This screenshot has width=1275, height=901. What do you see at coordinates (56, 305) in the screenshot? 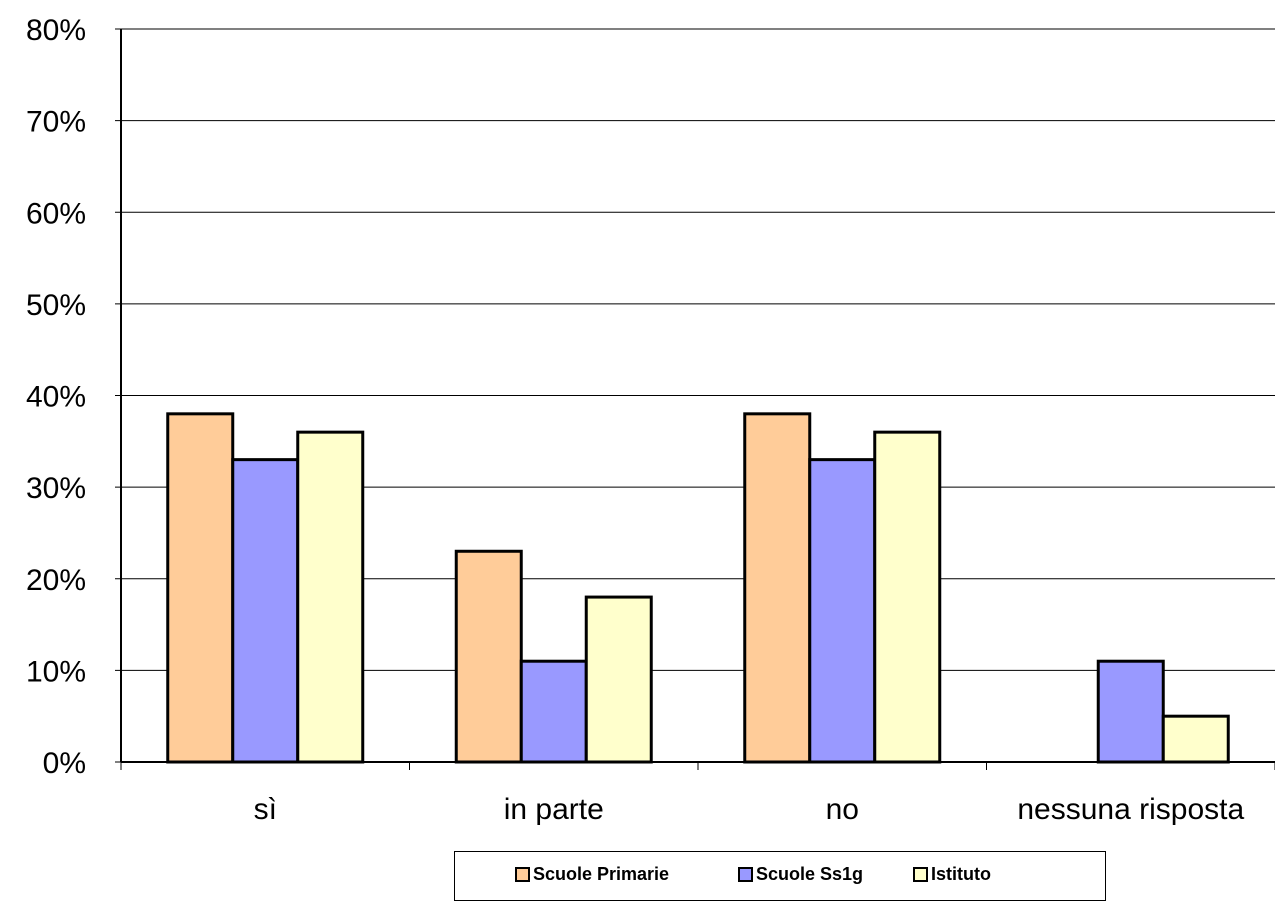
I see `y-tick-label: 50%` at bounding box center [56, 305].